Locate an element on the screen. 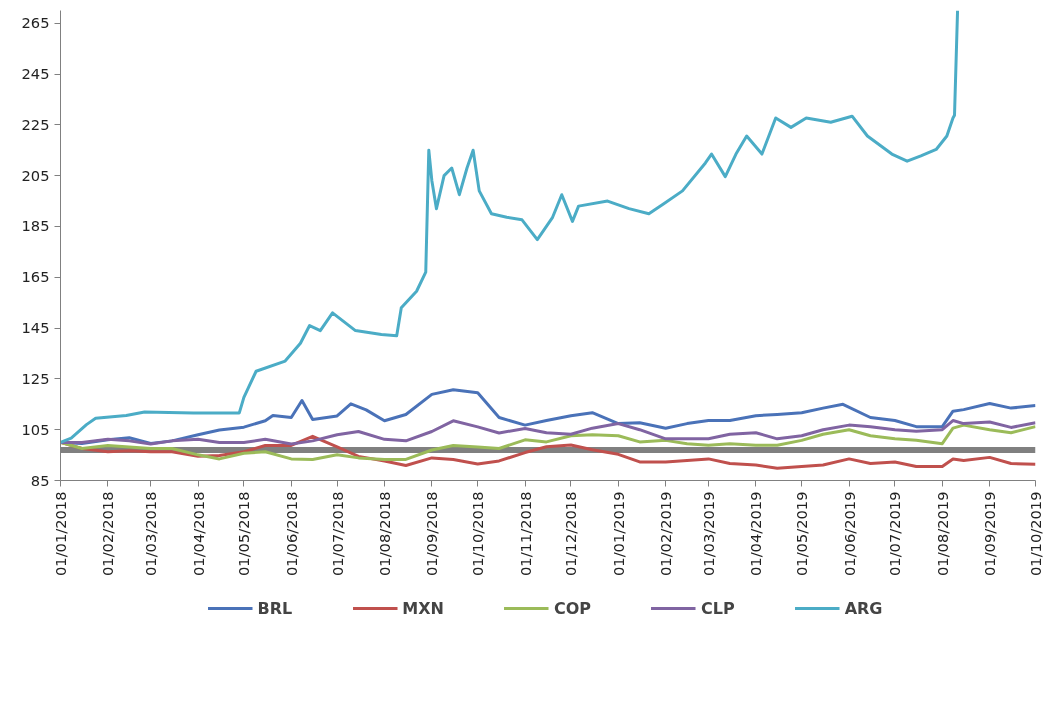 The height and width of the screenshot is (720, 1057). x-tick-label: 01/01/2019 is located at coordinates (618, 533).